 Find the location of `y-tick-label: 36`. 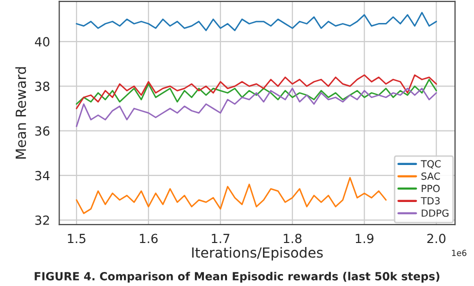

y-tick-label: 36 is located at coordinates (42, 131).